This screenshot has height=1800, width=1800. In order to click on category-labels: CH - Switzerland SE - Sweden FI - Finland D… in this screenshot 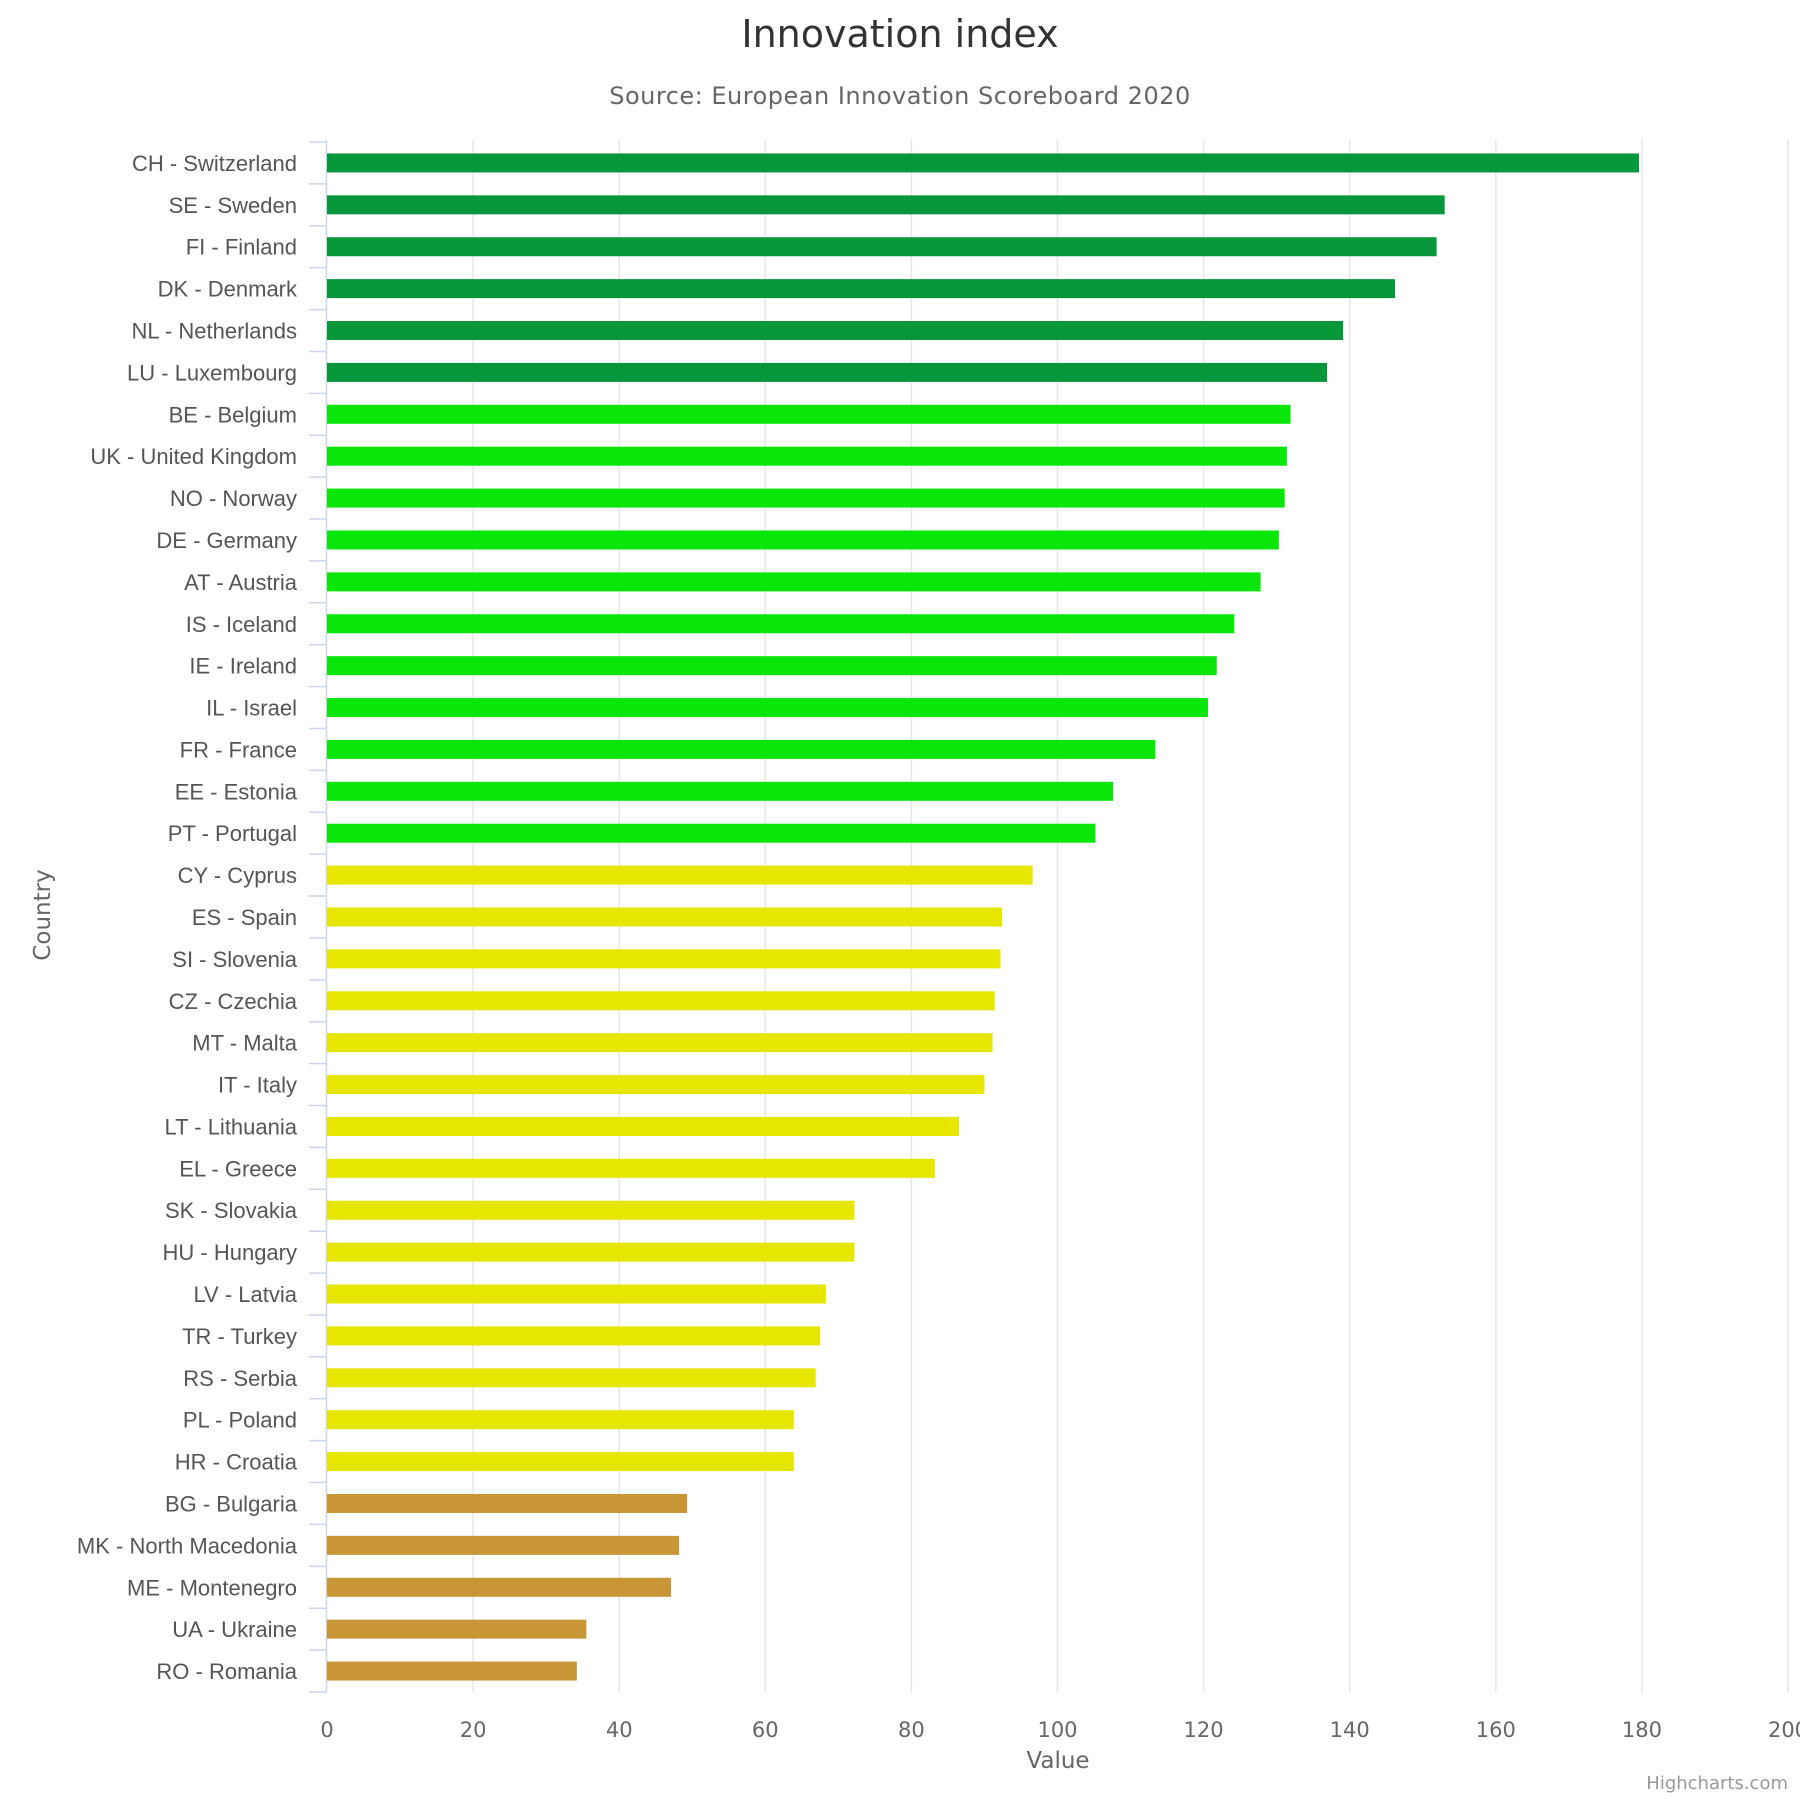, I will do `click(187, 917)`.